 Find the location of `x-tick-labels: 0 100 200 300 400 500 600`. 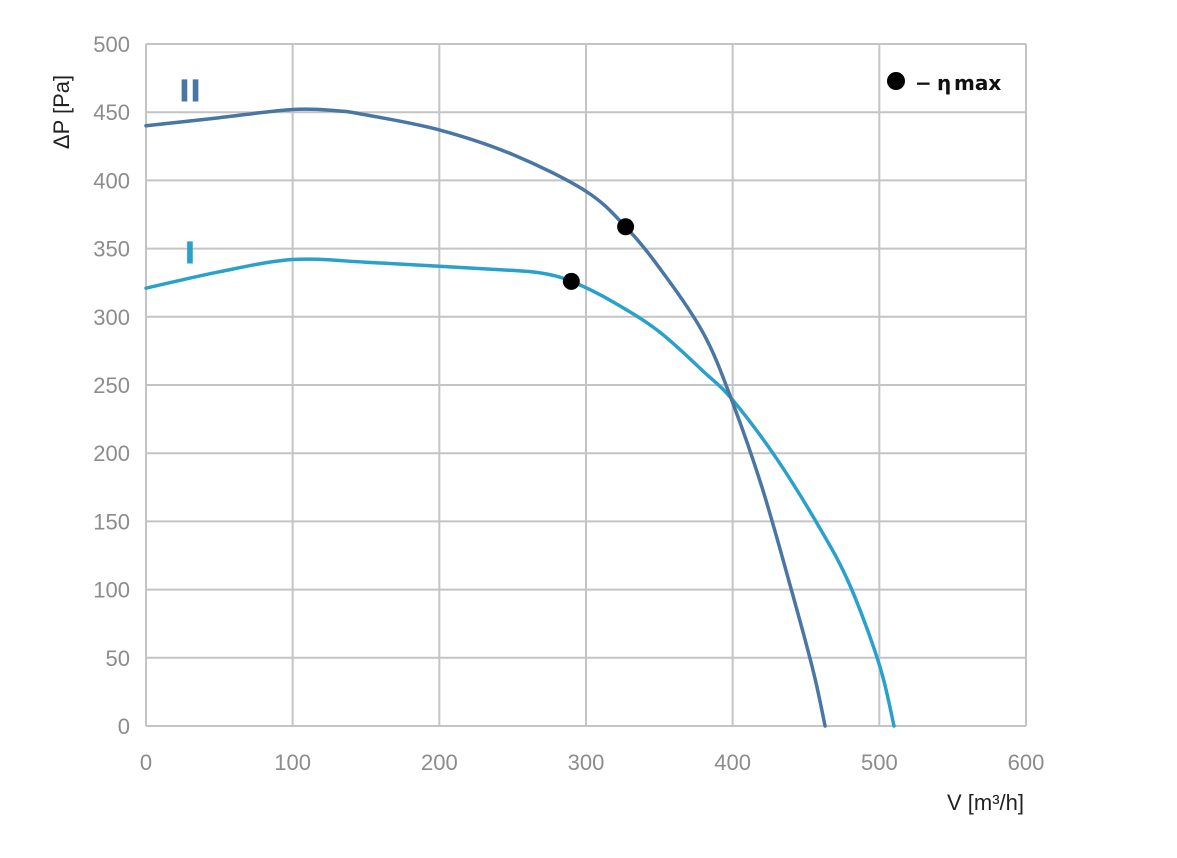

x-tick-labels: 0 100 200 300 400 500 600 is located at coordinates (592, 762).